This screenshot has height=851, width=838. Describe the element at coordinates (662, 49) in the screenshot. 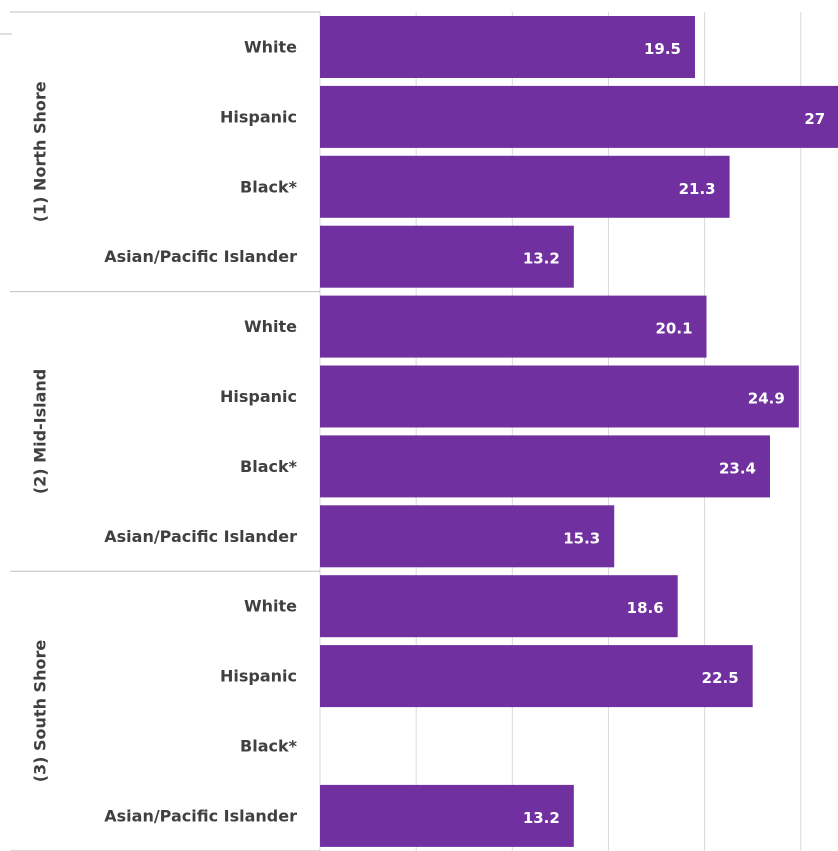

I see `data-label: 19.5` at that location.